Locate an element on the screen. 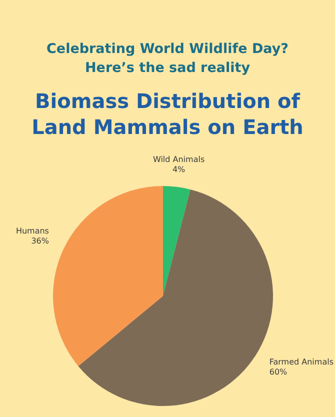 This screenshot has height=417, width=335. slice-label: Wild Animals is located at coordinates (178, 159).